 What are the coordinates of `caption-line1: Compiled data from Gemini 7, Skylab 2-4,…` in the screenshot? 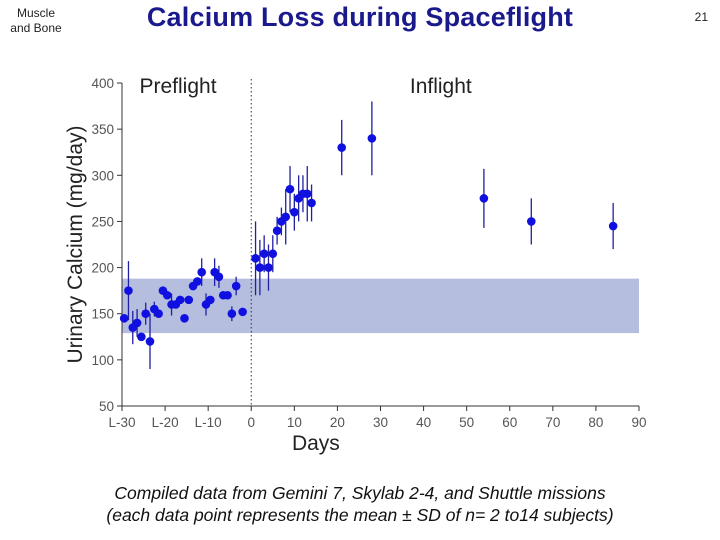 It's located at (360, 493).